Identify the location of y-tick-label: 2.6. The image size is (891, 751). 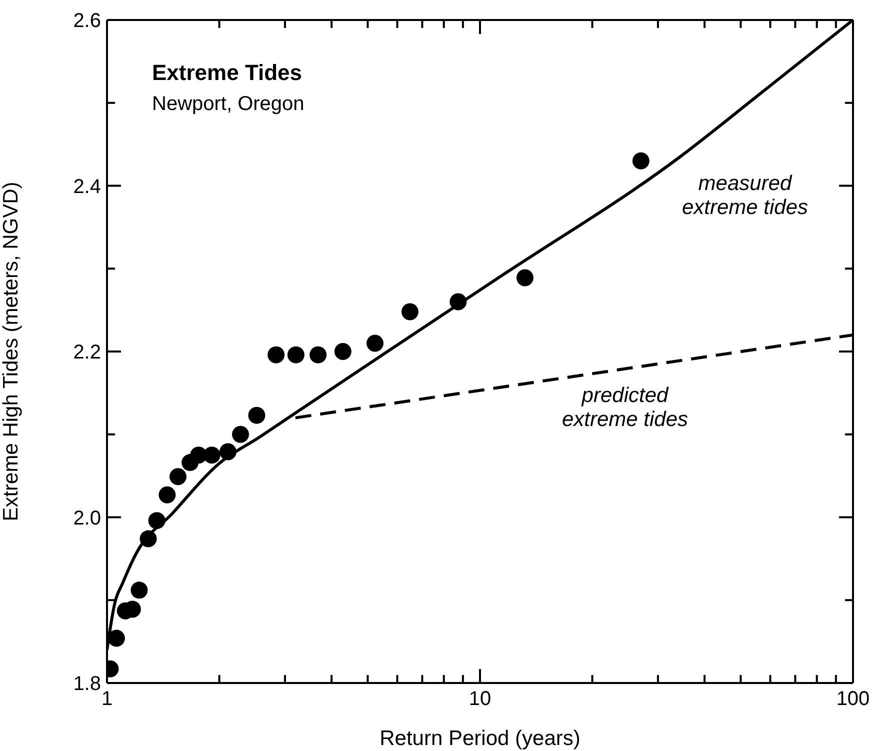
(87, 21).